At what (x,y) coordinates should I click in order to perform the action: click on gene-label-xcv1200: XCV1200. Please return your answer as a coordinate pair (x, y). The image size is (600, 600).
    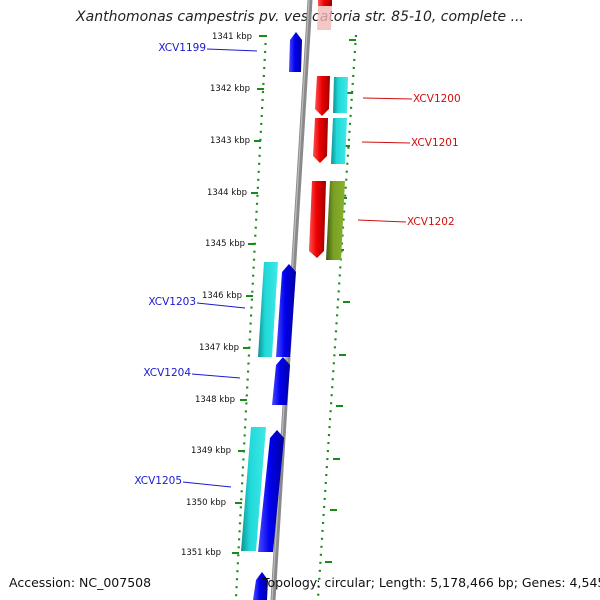
    Looking at the image, I should click on (437, 99).